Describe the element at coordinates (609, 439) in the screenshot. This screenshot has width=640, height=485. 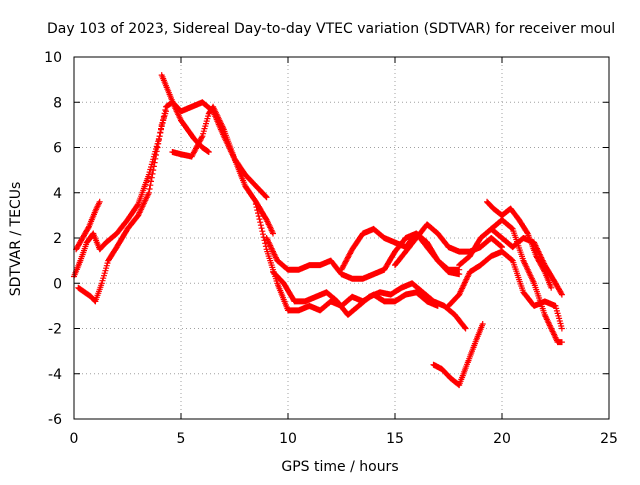
I see `x-tick-label: 25` at that location.